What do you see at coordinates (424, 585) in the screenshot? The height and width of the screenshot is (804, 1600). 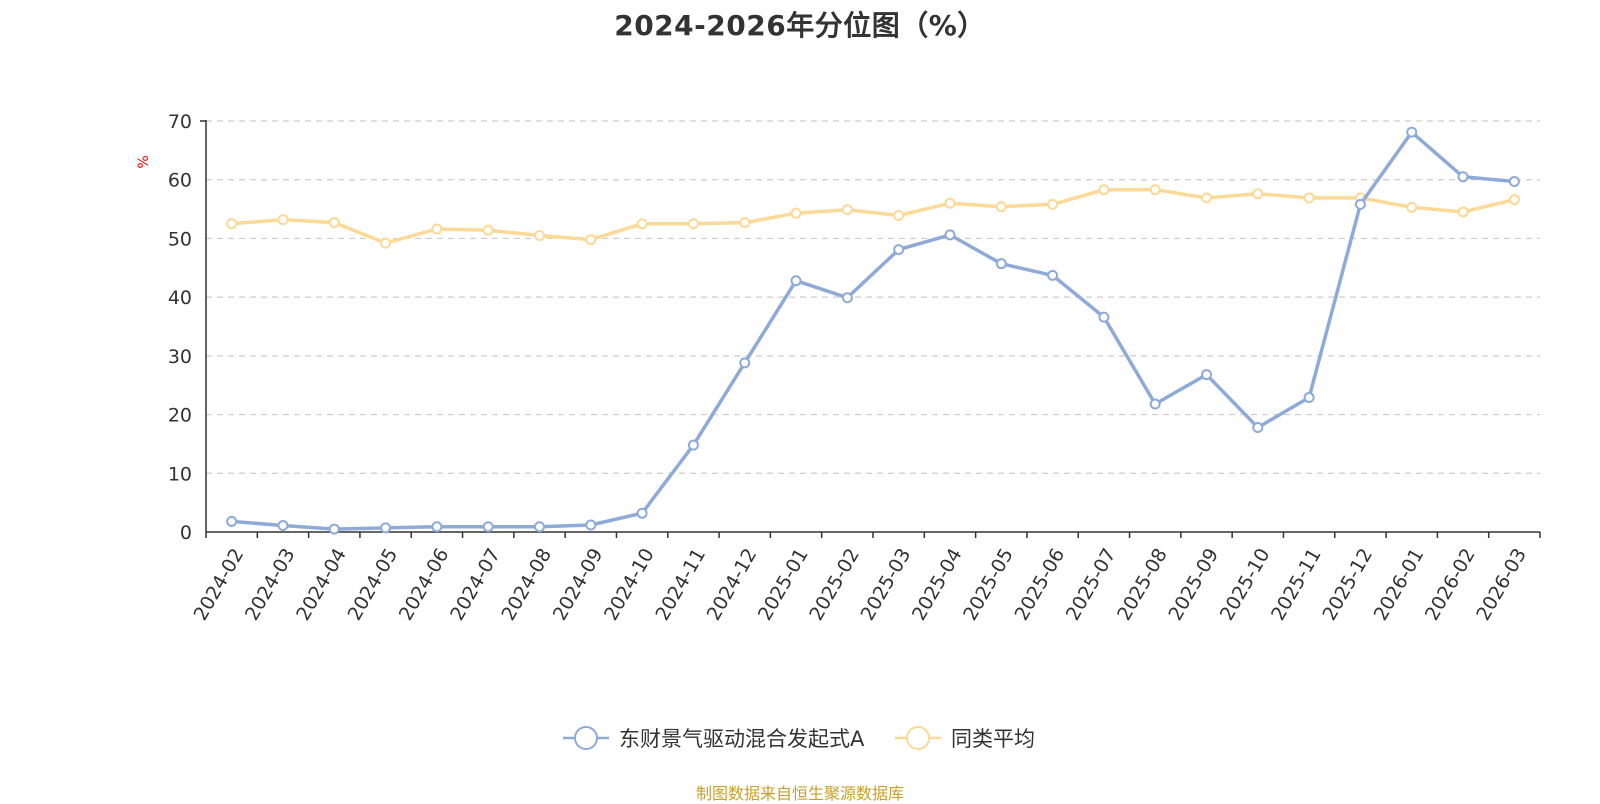 I see `x-tick-label: 2024-06` at bounding box center [424, 585].